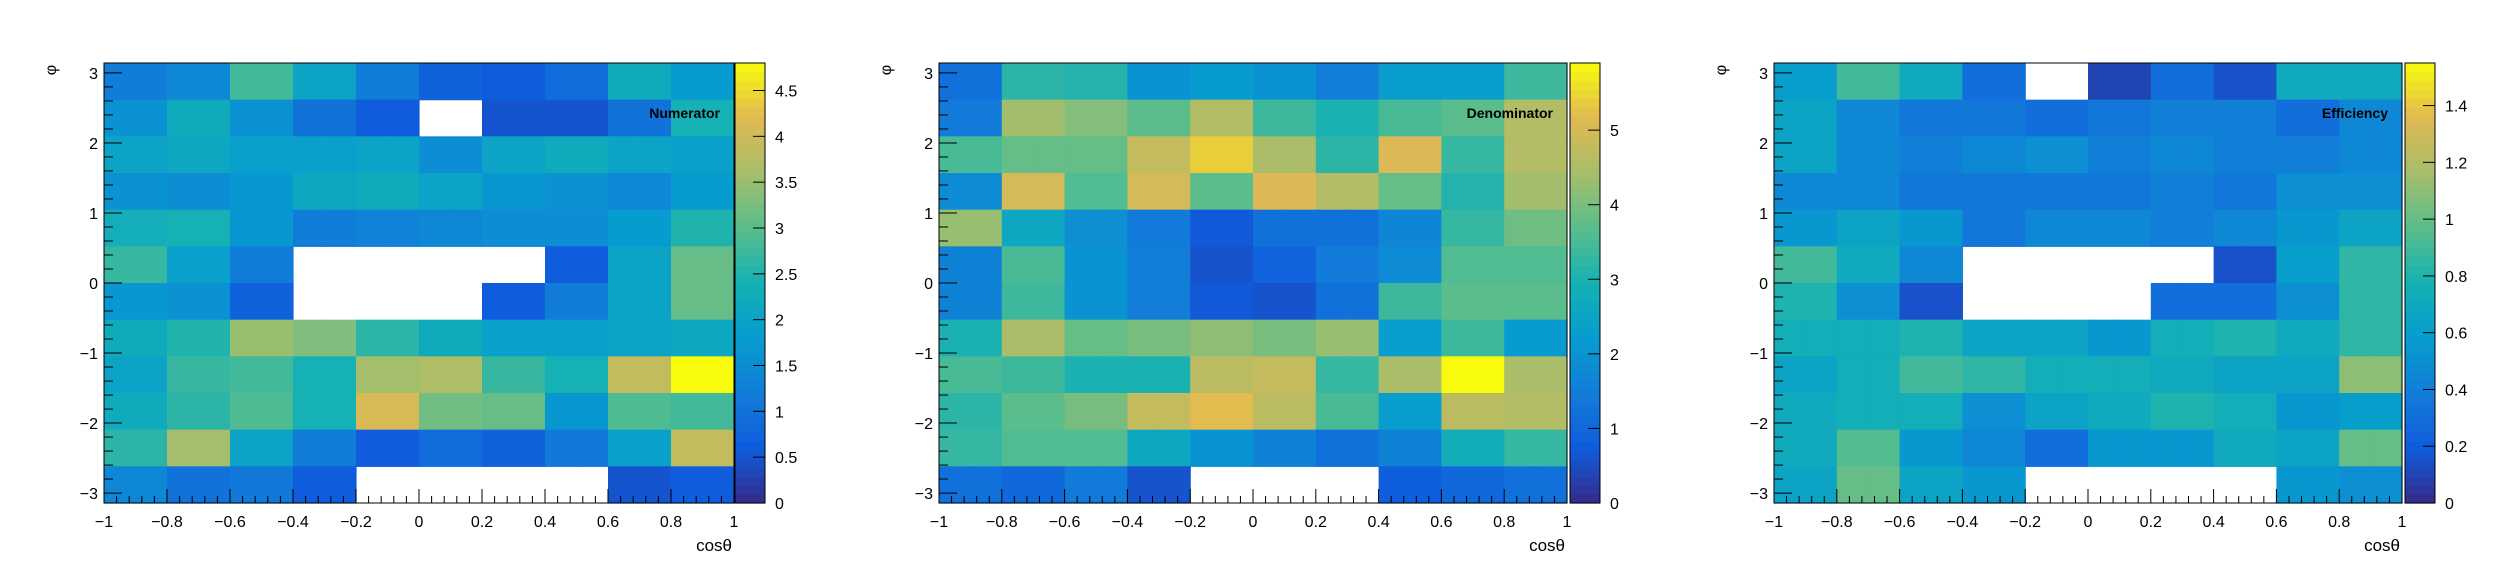 This screenshot has width=2496, height=572. I want to click on x-tick-label: 1, so click(734, 522).